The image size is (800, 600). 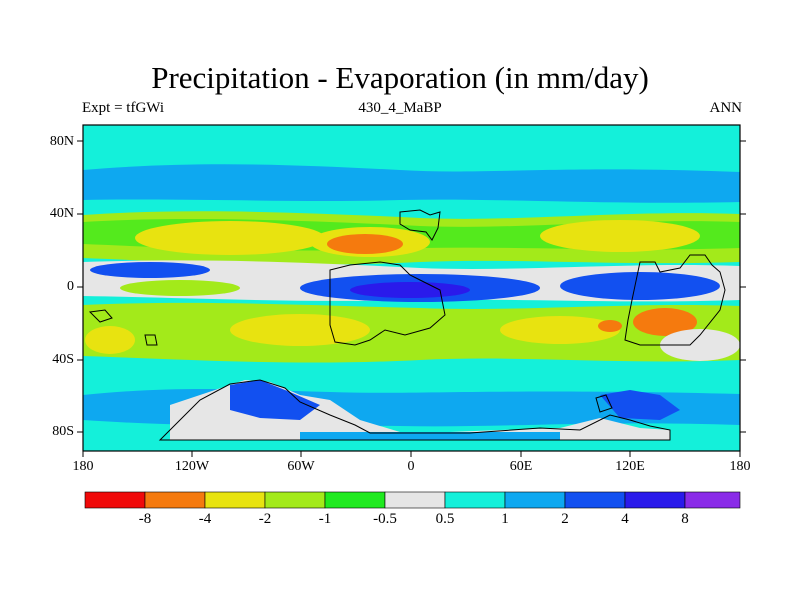 What do you see at coordinates (385, 519) in the screenshot?
I see `colorbar-label-5: -0.5` at bounding box center [385, 519].